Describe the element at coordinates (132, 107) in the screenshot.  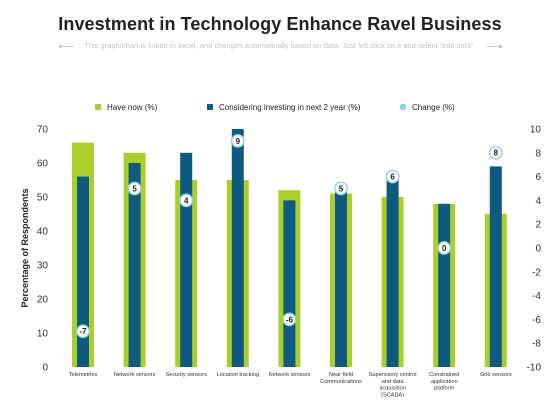
I see `legend-label-0: Have now (%)` at that location.